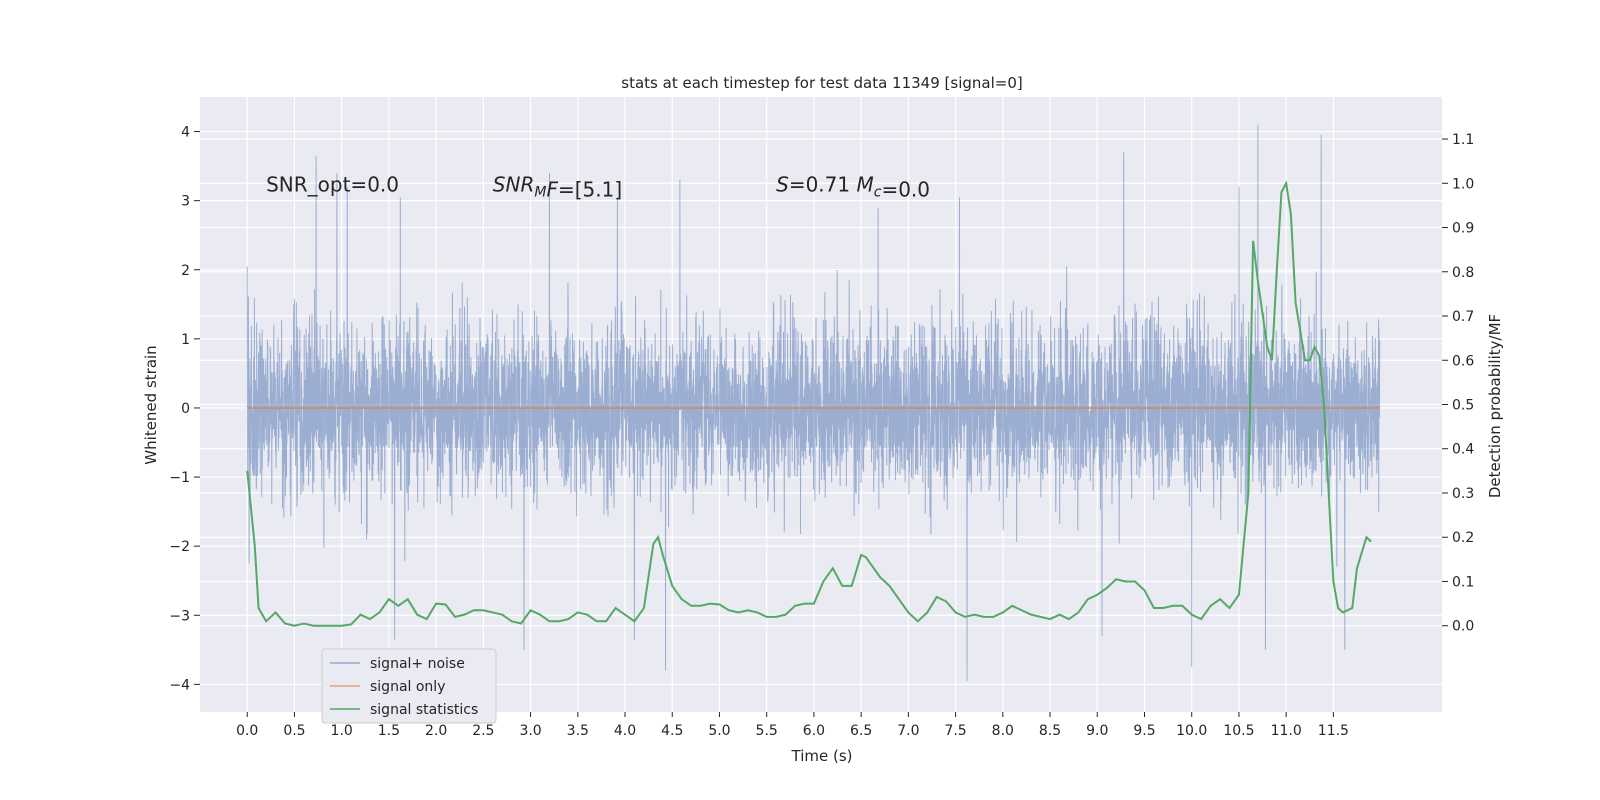 This screenshot has height=800, width=1600. I want to click on annotation-text: SNR_opt=0.0, so click(332, 184).